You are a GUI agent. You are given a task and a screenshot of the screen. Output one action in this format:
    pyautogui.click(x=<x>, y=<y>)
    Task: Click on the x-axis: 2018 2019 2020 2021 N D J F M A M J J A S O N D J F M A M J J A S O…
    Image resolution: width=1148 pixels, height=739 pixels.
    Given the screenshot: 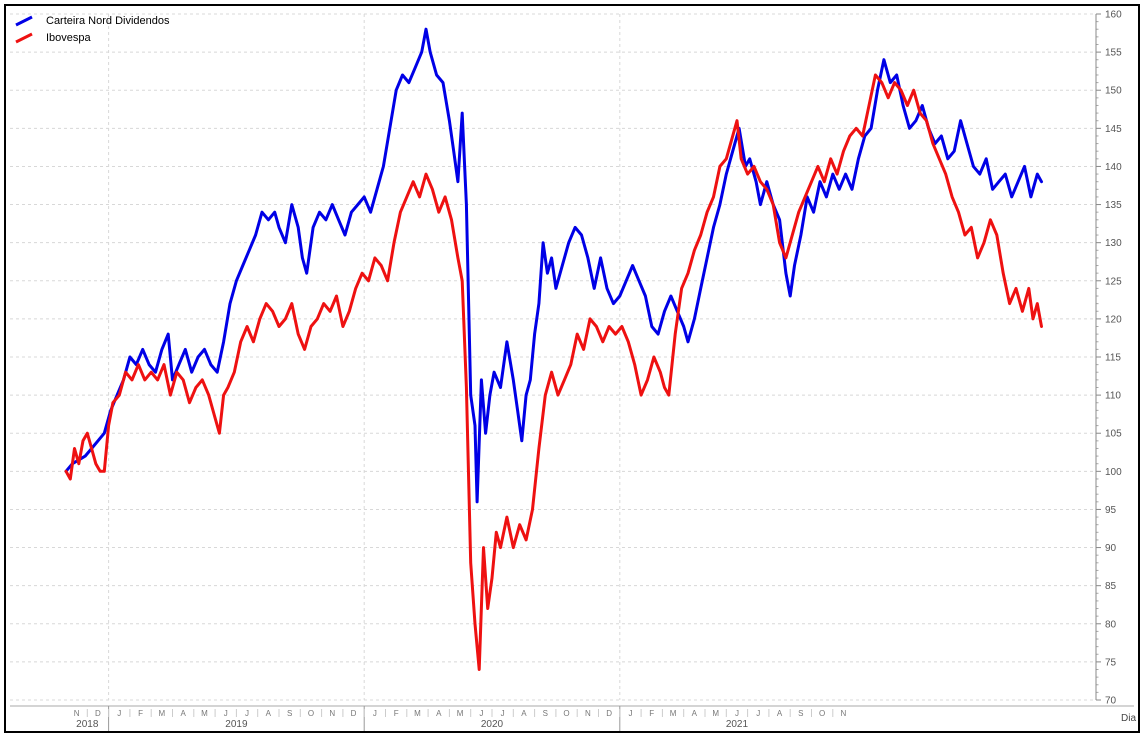 What is the action you would take?
    pyautogui.click(x=572, y=718)
    